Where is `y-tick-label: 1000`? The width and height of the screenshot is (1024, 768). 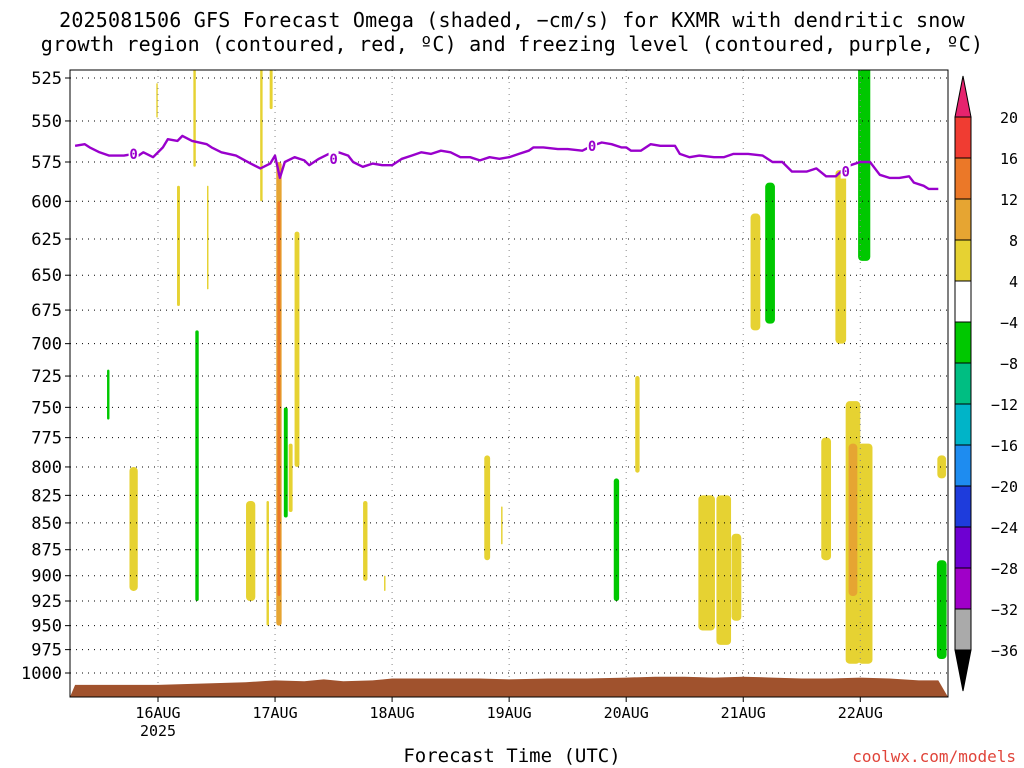
y-tick-label: 1000 is located at coordinates (41, 674).